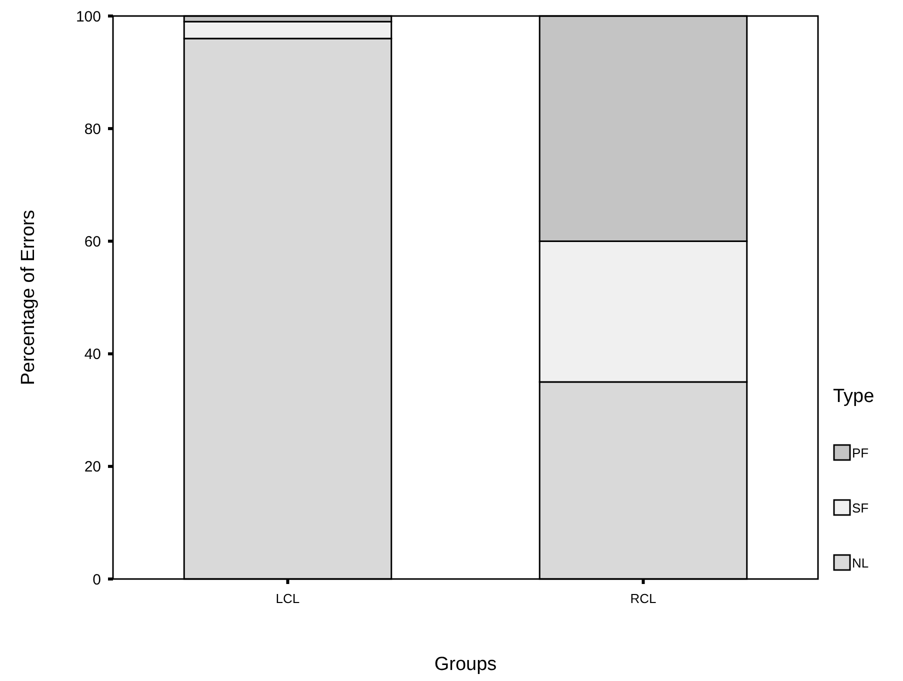 This screenshot has height=681, width=903. I want to click on y-tick-label: 60, so click(92, 241).